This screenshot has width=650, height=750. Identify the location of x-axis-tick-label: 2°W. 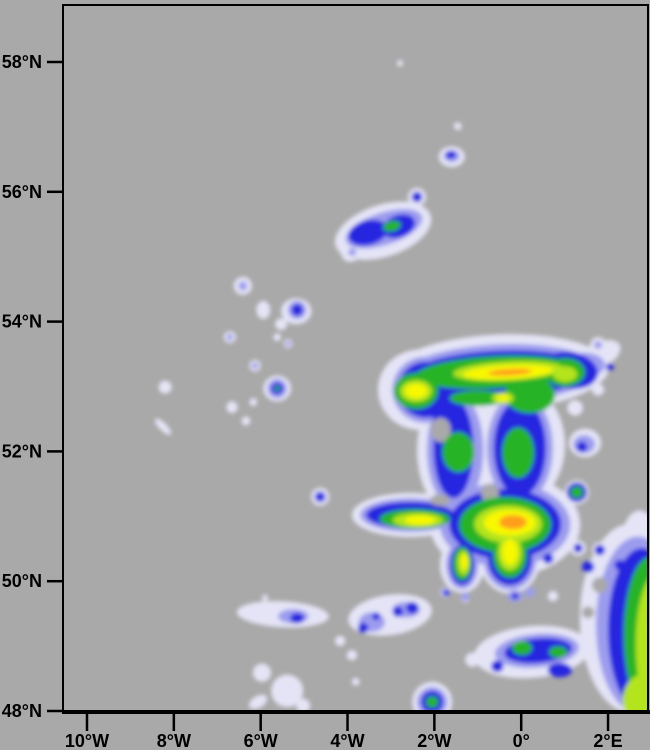
(434, 740).